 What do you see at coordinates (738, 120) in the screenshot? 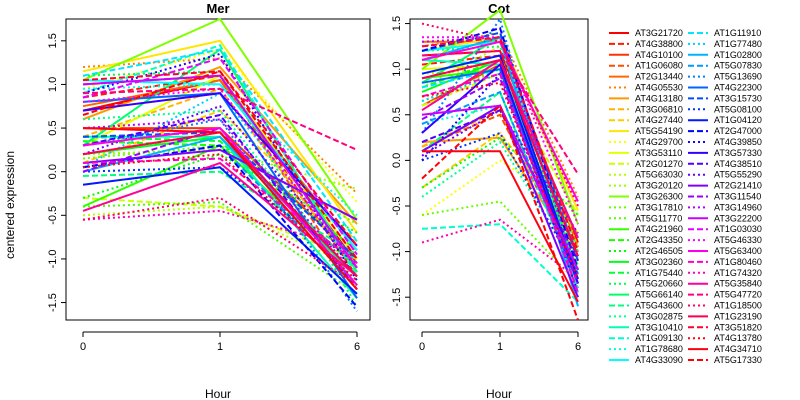
I see `legend-label: AT1G04120` at bounding box center [738, 120].